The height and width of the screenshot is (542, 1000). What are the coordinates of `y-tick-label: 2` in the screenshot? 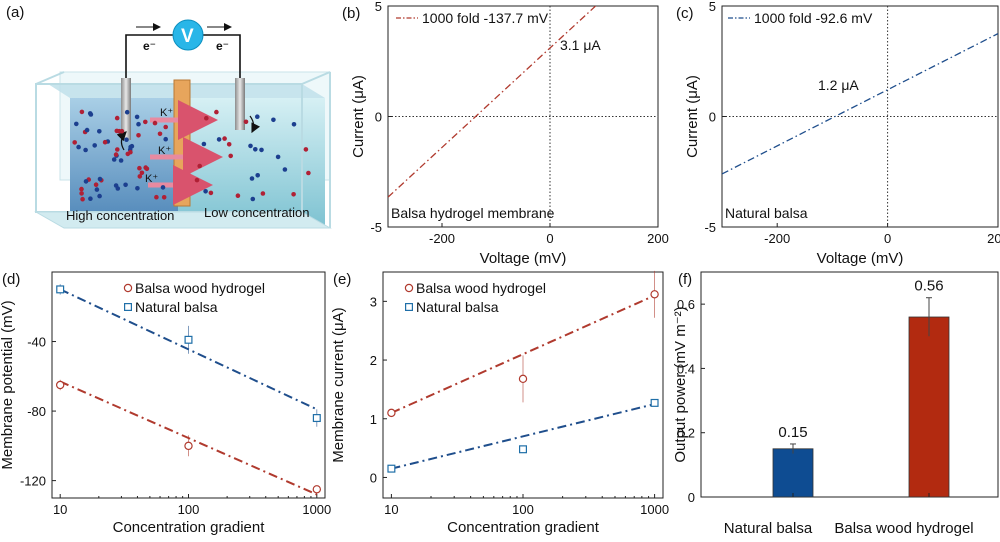 It's located at (373, 360).